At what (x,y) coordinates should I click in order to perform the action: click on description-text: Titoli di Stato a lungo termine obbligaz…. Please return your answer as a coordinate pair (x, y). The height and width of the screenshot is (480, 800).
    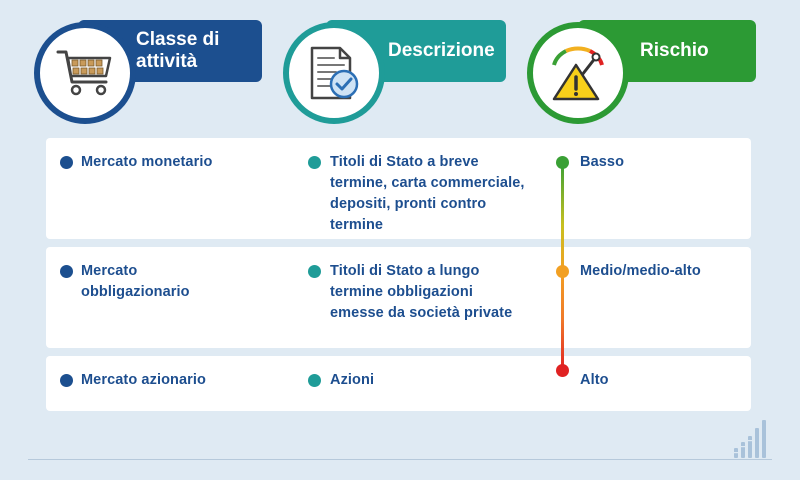
    Looking at the image, I should click on (421, 292).